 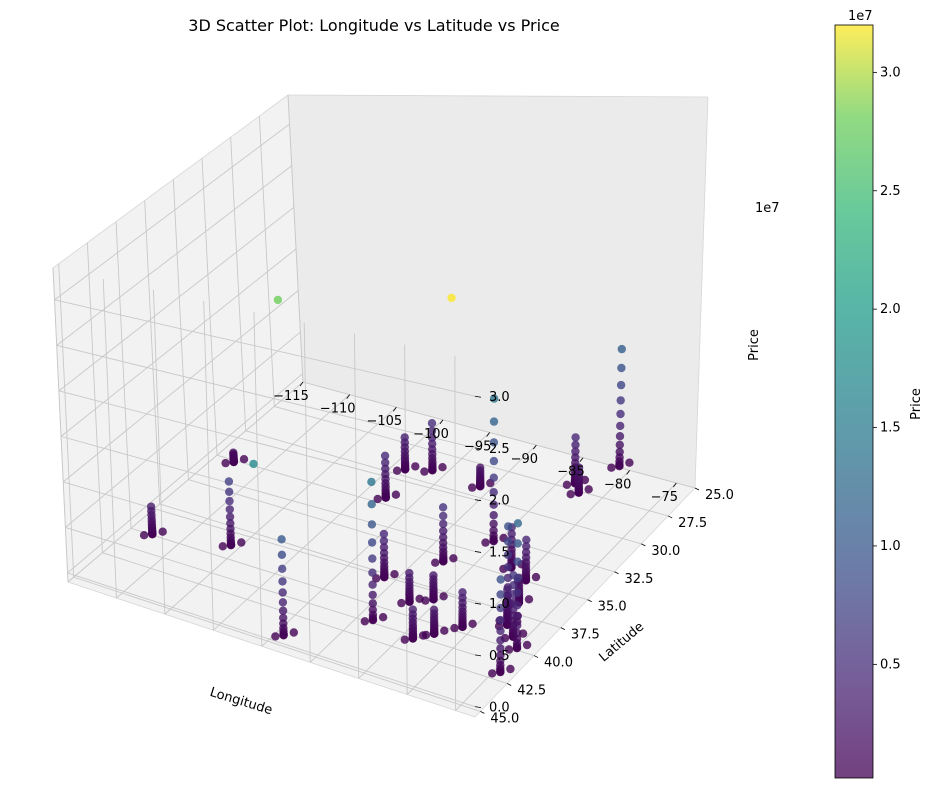 I want to click on y-tick-label: 32.5, so click(x=639, y=579).